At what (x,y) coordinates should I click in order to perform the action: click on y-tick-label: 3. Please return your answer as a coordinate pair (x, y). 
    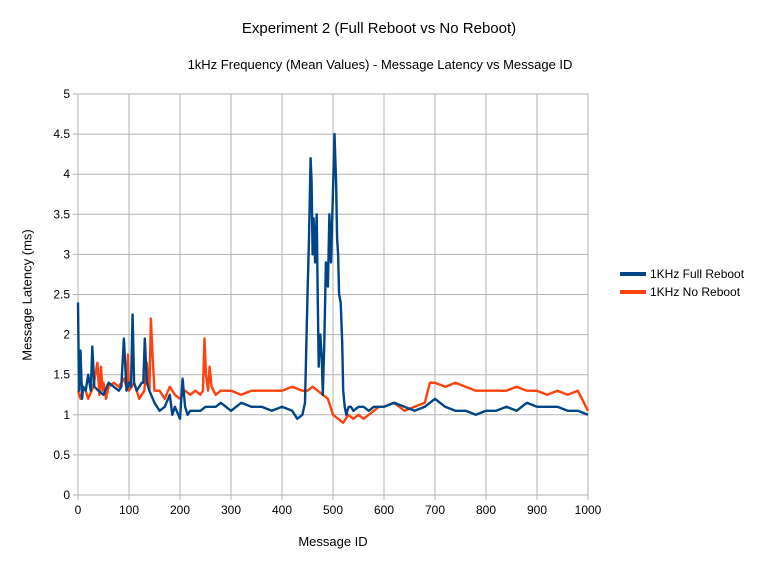
    Looking at the image, I should click on (66, 254).